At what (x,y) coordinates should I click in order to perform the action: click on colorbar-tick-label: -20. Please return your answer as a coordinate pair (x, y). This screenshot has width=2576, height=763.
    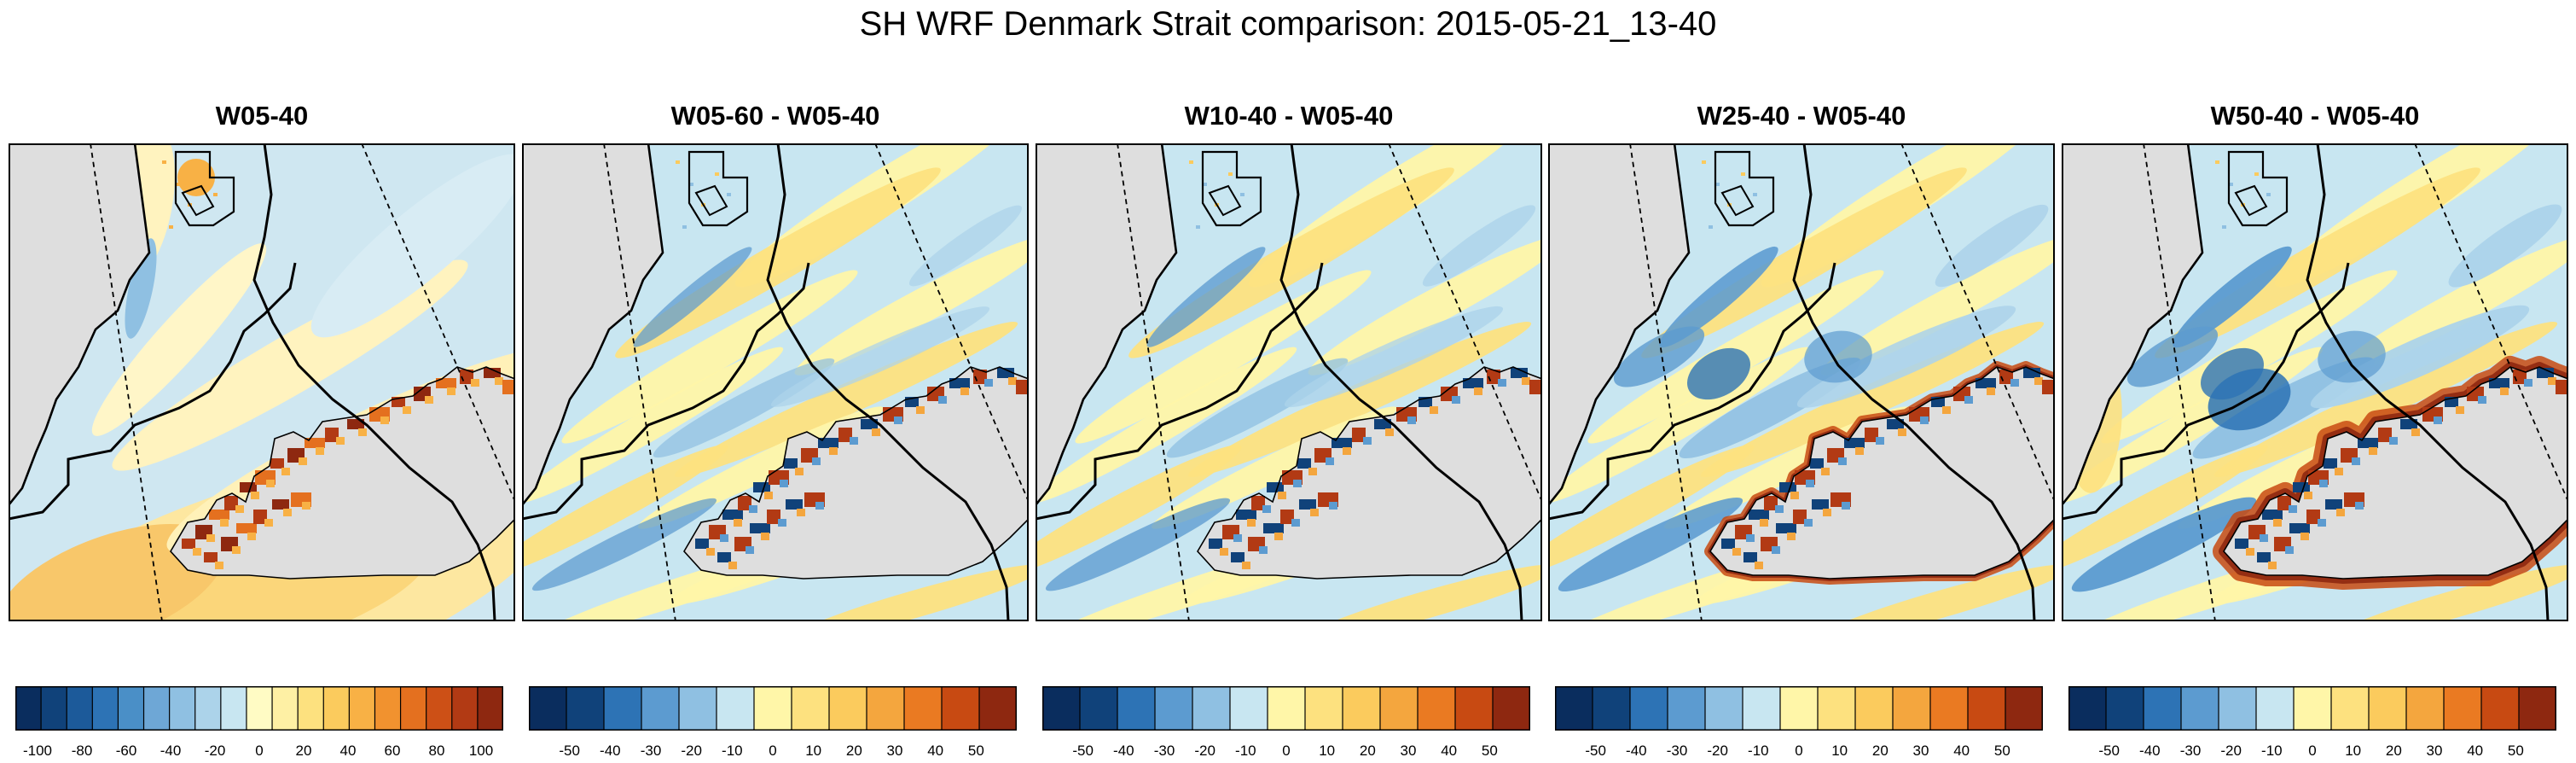
    Looking at the image, I should click on (215, 751).